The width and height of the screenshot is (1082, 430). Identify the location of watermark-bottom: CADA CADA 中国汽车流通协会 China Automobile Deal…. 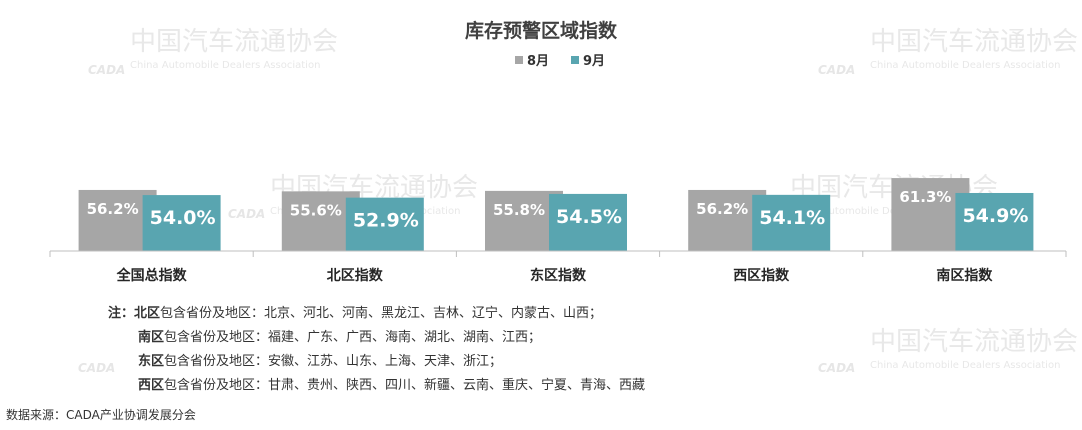
(578, 351).